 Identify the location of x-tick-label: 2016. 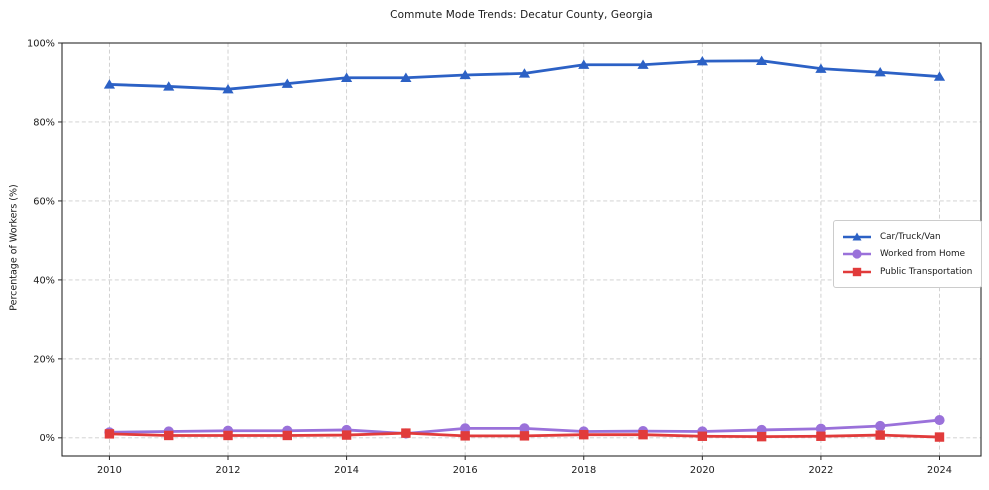
(465, 470).